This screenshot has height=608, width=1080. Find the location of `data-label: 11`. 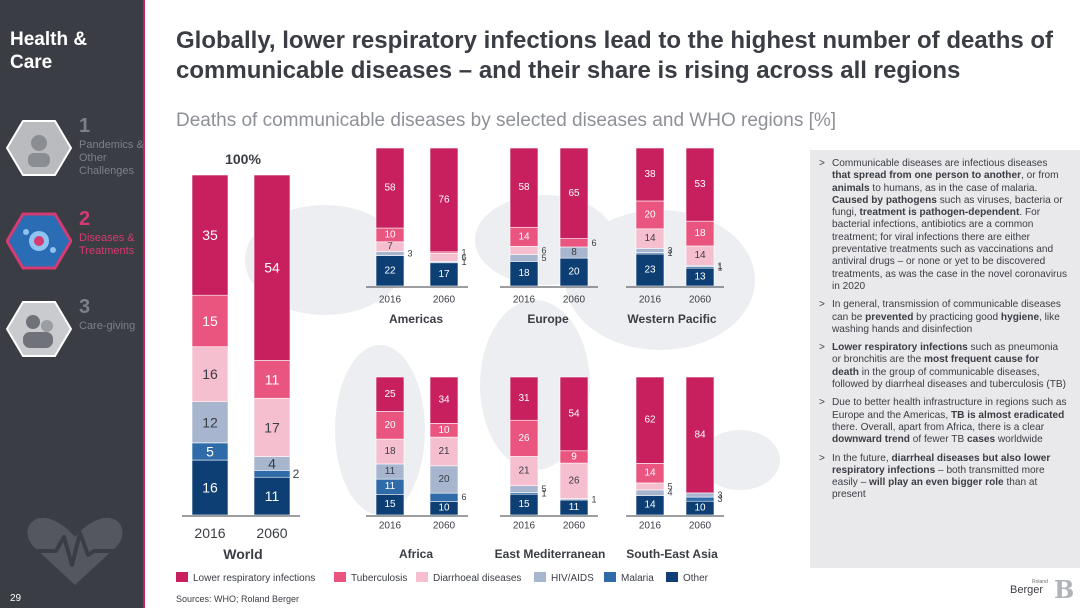

data-label: 11 is located at coordinates (272, 379).